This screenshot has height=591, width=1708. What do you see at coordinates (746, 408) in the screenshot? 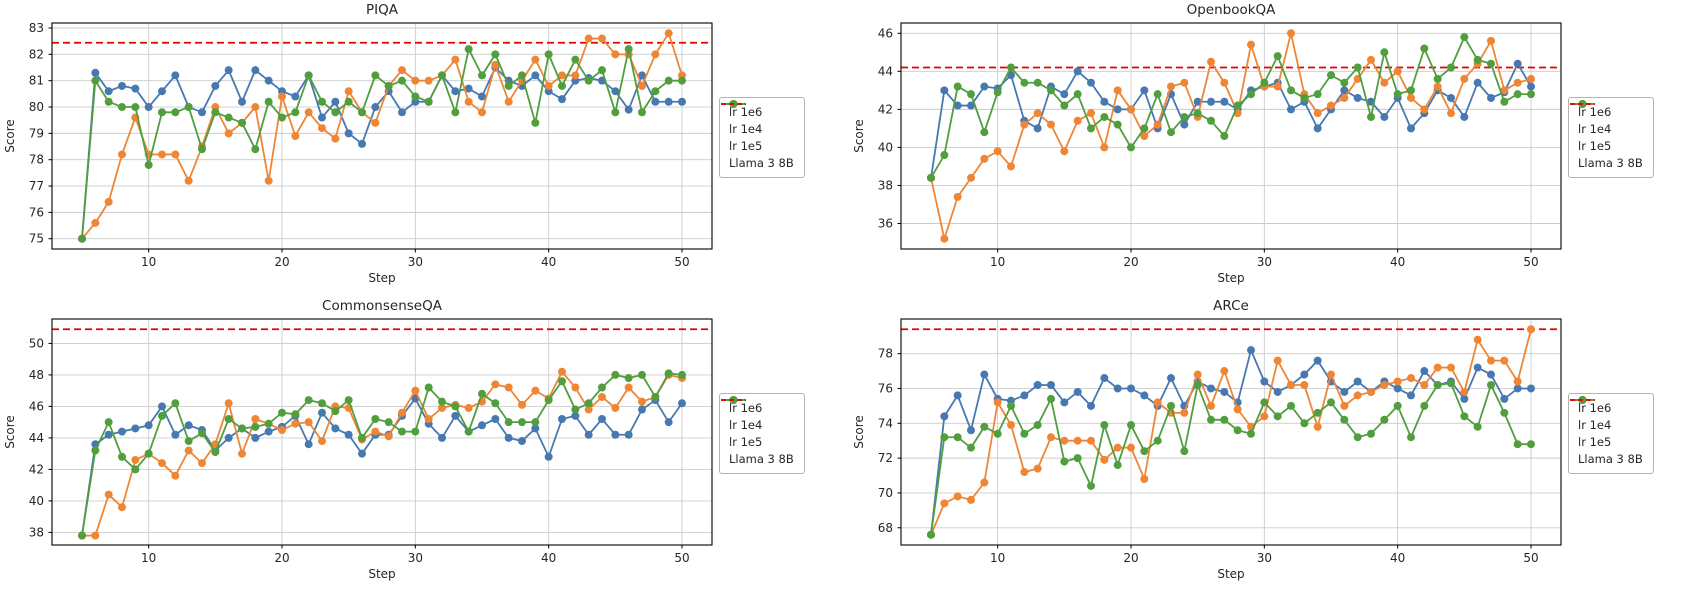
I see `legend-label: lr 1e6` at bounding box center [746, 408].